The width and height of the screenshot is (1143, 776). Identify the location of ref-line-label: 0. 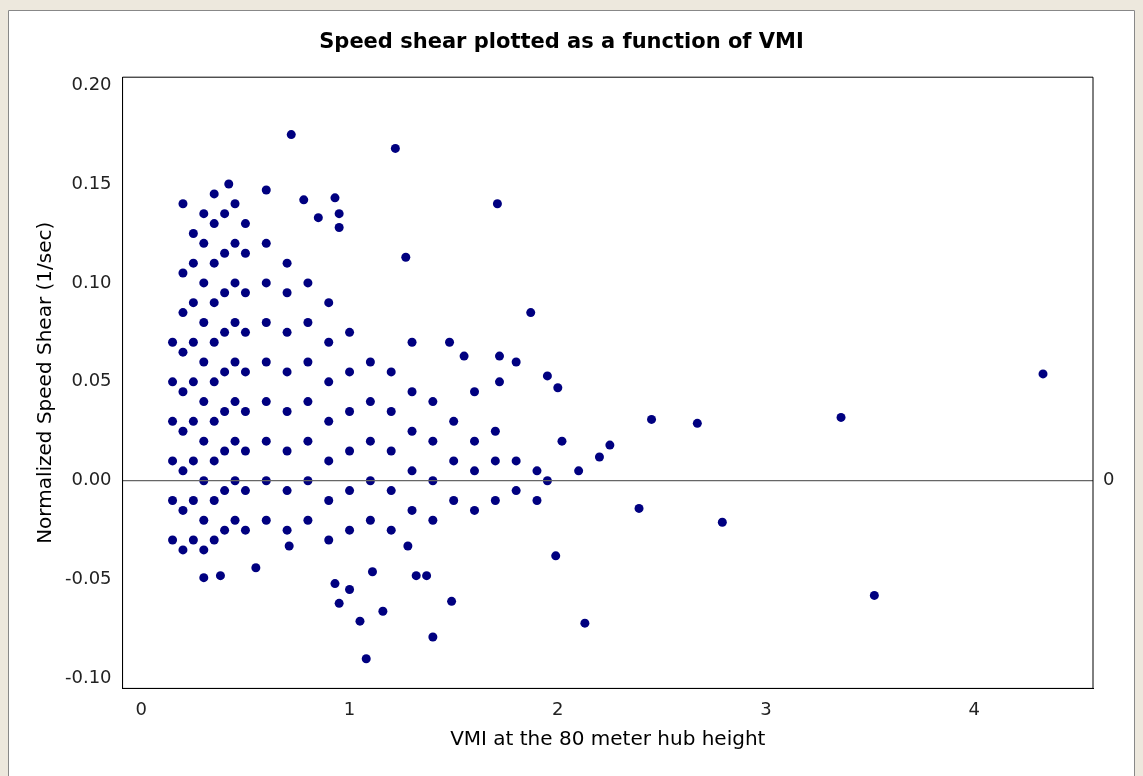
(1109, 479).